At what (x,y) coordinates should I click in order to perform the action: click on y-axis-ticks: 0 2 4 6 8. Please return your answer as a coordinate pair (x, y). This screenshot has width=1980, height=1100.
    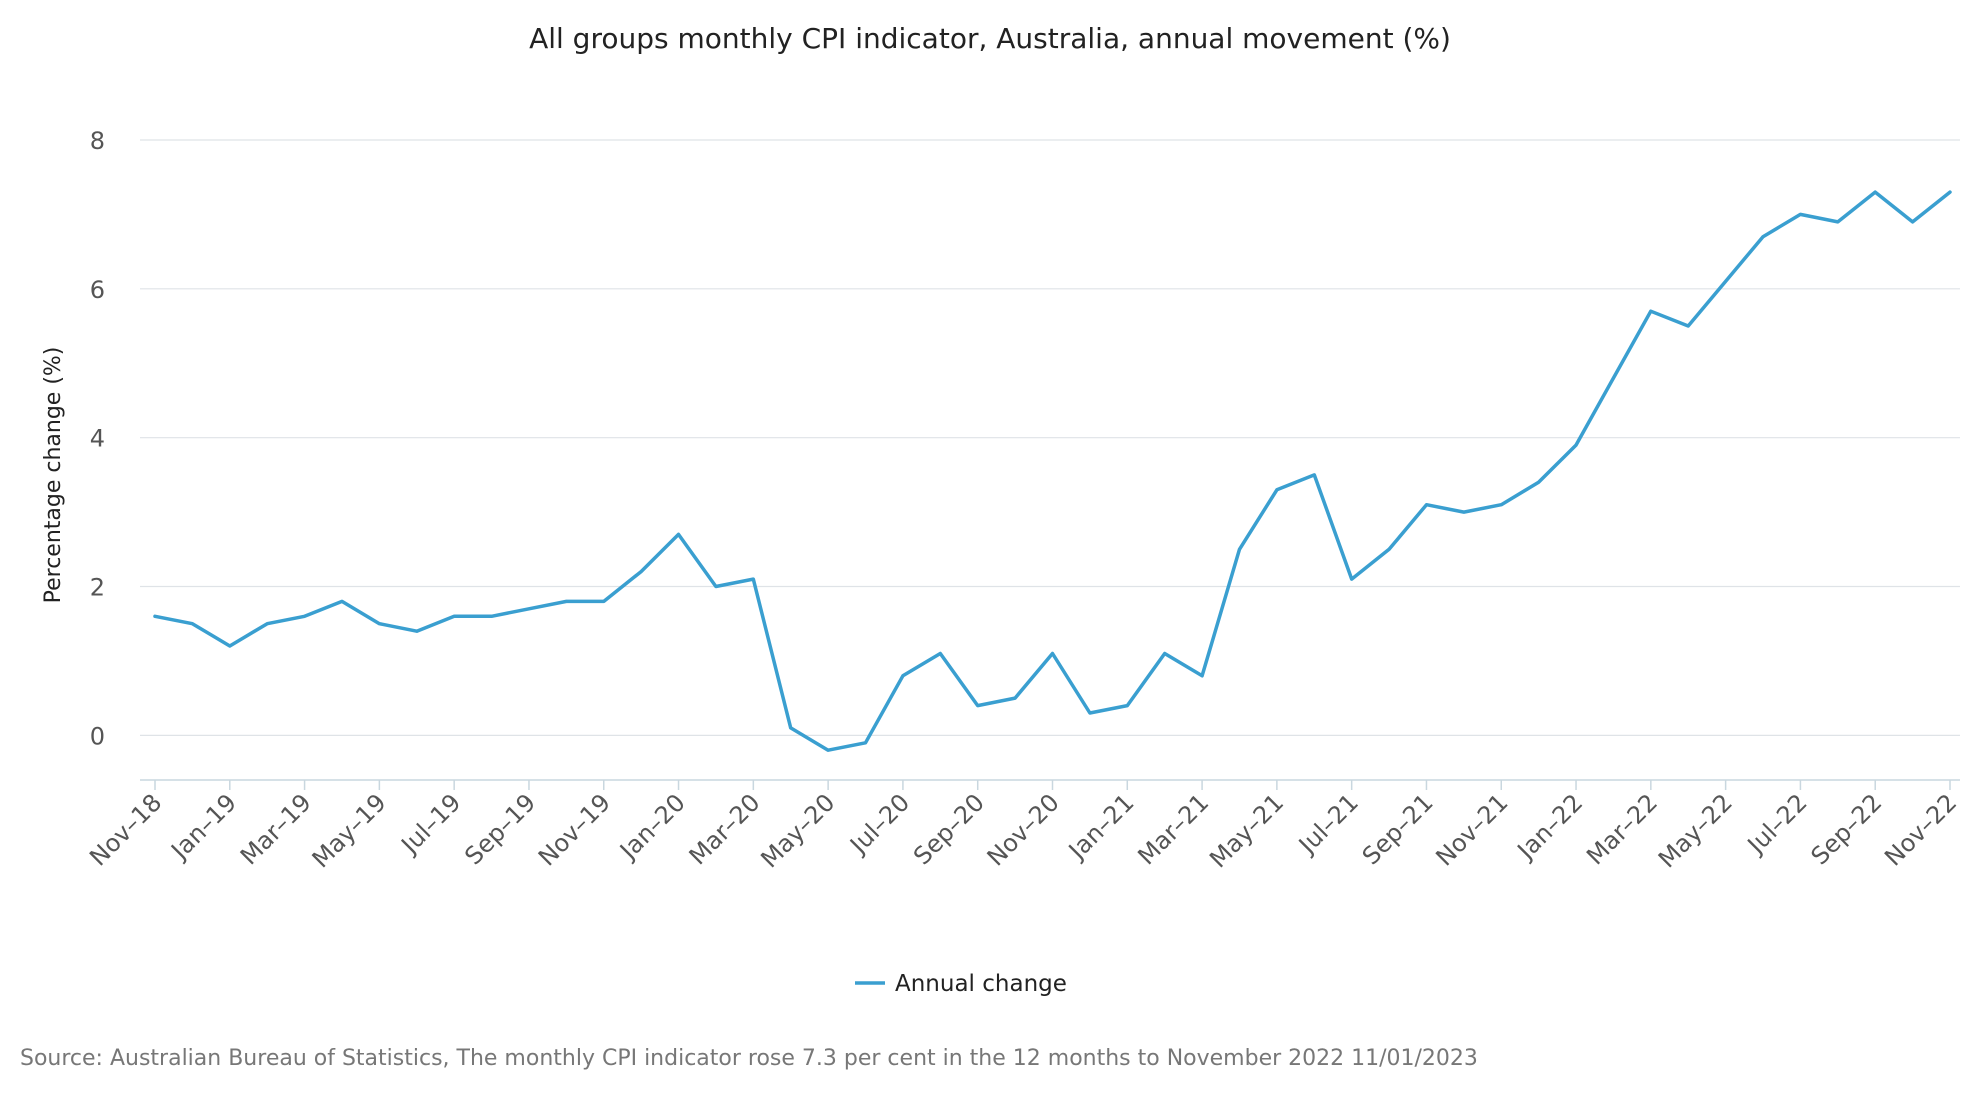
    Looking at the image, I should click on (97, 438).